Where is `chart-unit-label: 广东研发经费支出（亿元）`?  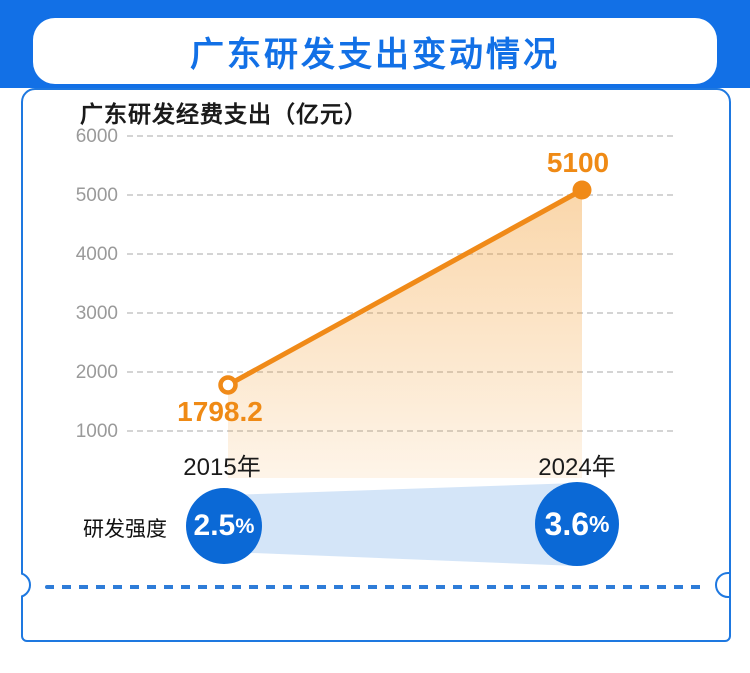
chart-unit-label: 广东研发经费支出（亿元） is located at coordinates (224, 114).